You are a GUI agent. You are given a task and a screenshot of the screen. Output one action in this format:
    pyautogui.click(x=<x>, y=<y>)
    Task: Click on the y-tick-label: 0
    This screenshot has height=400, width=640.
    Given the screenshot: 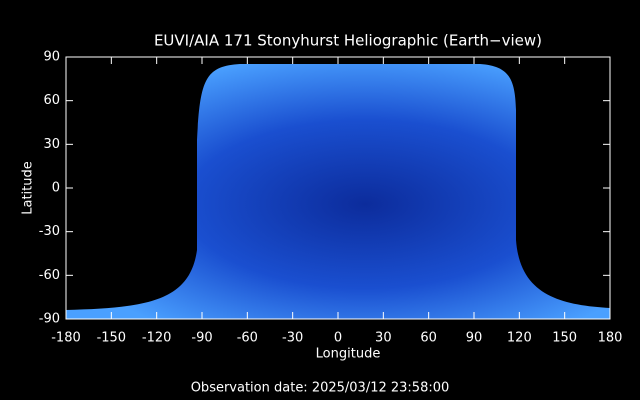 What is the action you would take?
    pyautogui.click(x=56, y=188)
    